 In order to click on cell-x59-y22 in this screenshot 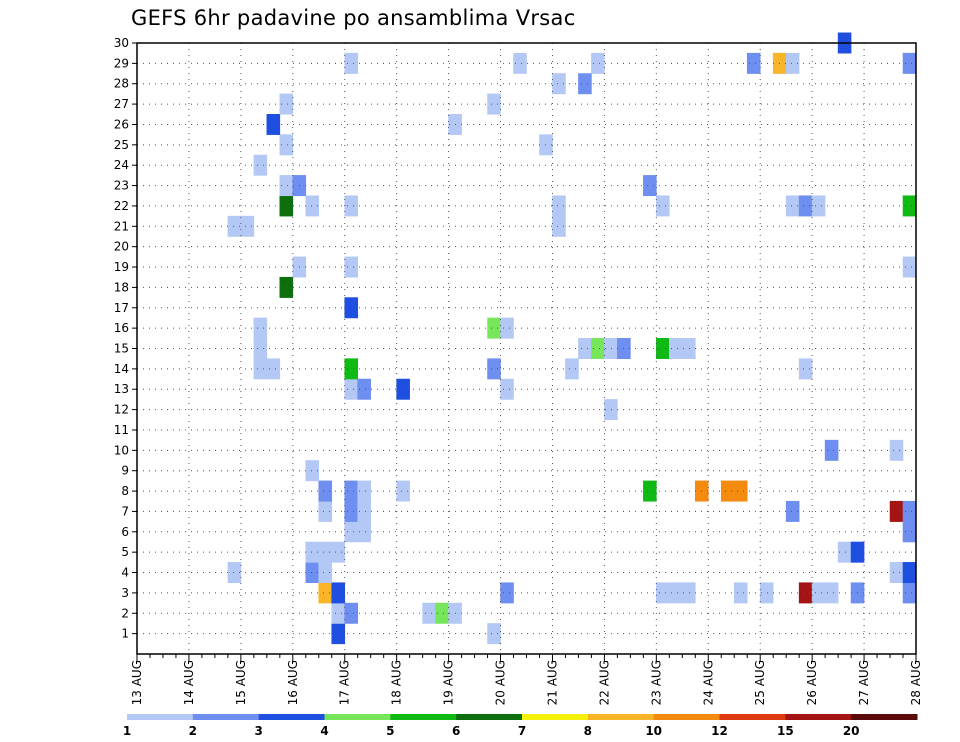, I will do `click(909, 206)`.